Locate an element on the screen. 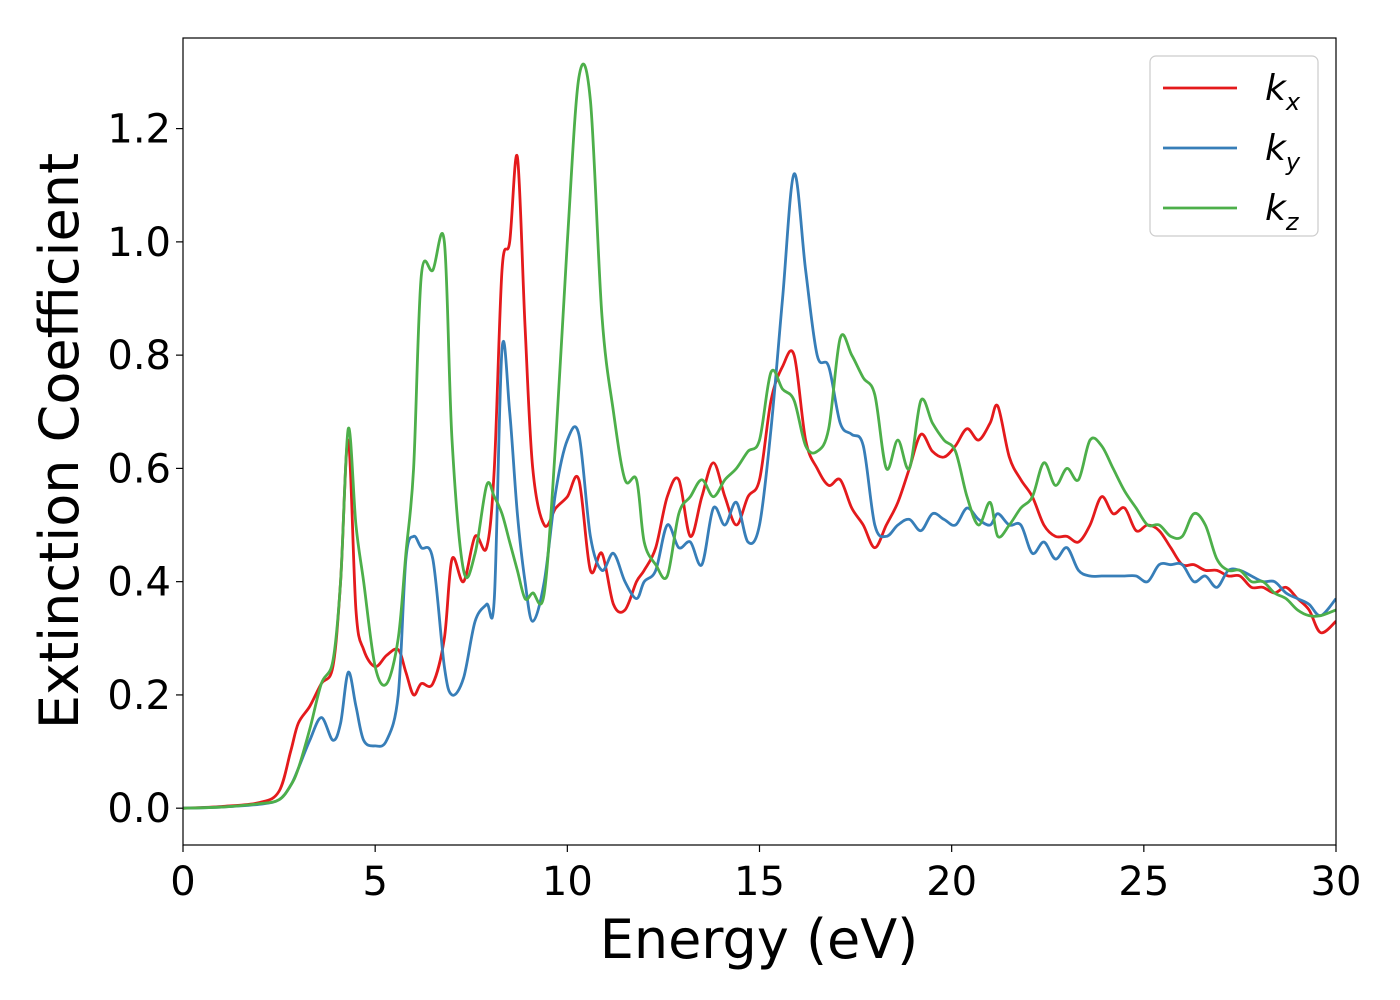  x-tick-label: 15 is located at coordinates (759, 882).